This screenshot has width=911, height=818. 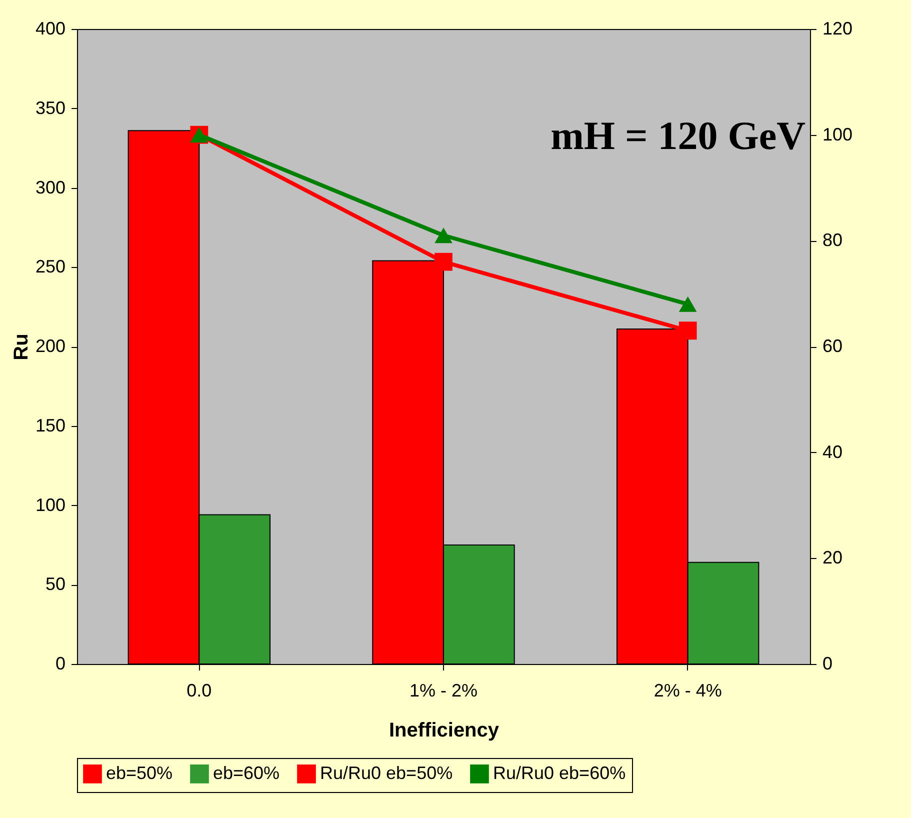 What do you see at coordinates (443, 690) in the screenshot?
I see `x-tick-label: 1% - 2%` at bounding box center [443, 690].